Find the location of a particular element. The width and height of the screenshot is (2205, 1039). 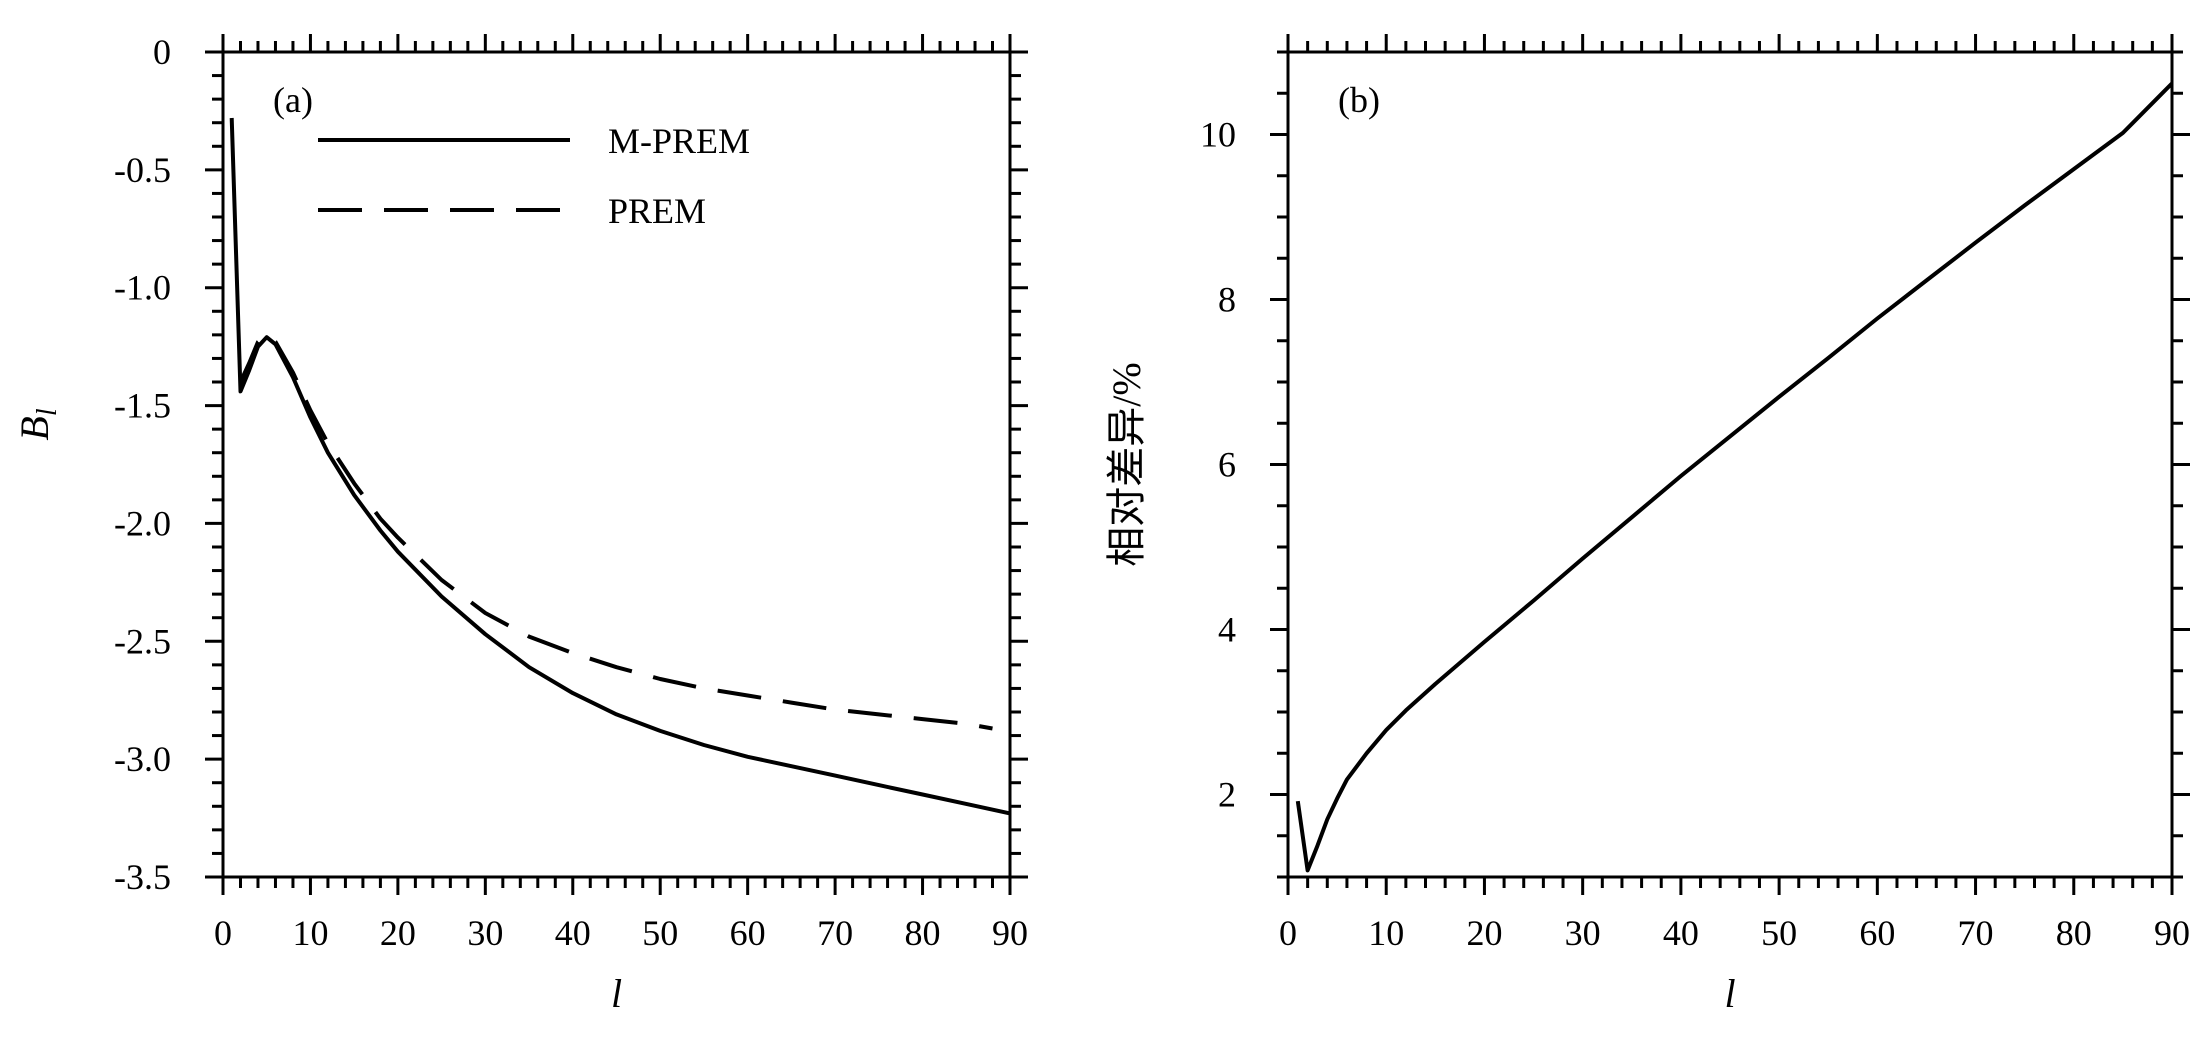

x-axis-title-a: l is located at coordinates (616, 993).